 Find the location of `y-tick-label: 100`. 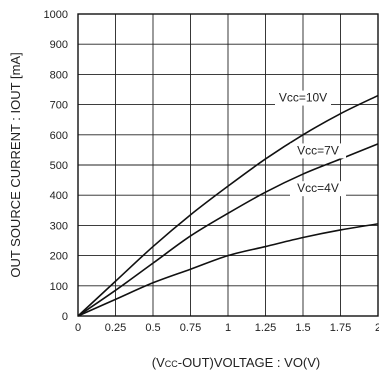

y-tick-label: 100 is located at coordinates (59, 287).